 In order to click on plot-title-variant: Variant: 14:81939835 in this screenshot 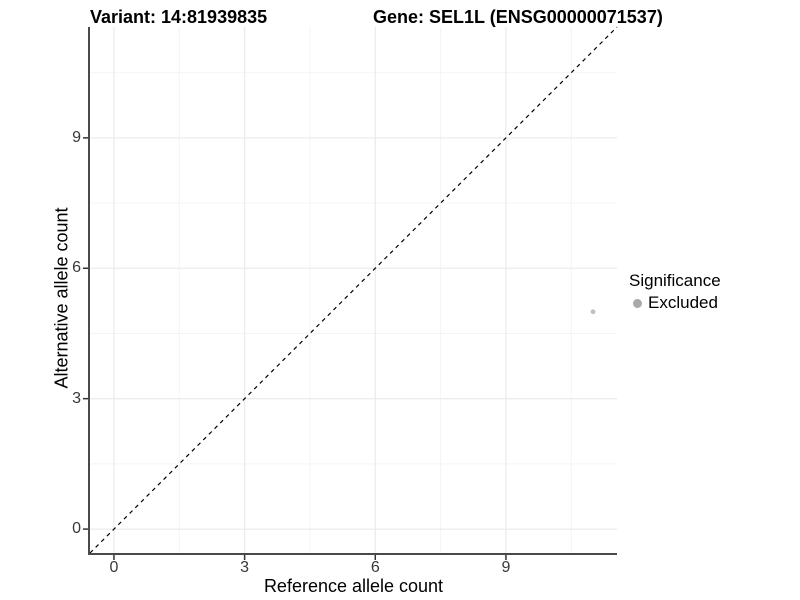, I will do `click(179, 17)`.